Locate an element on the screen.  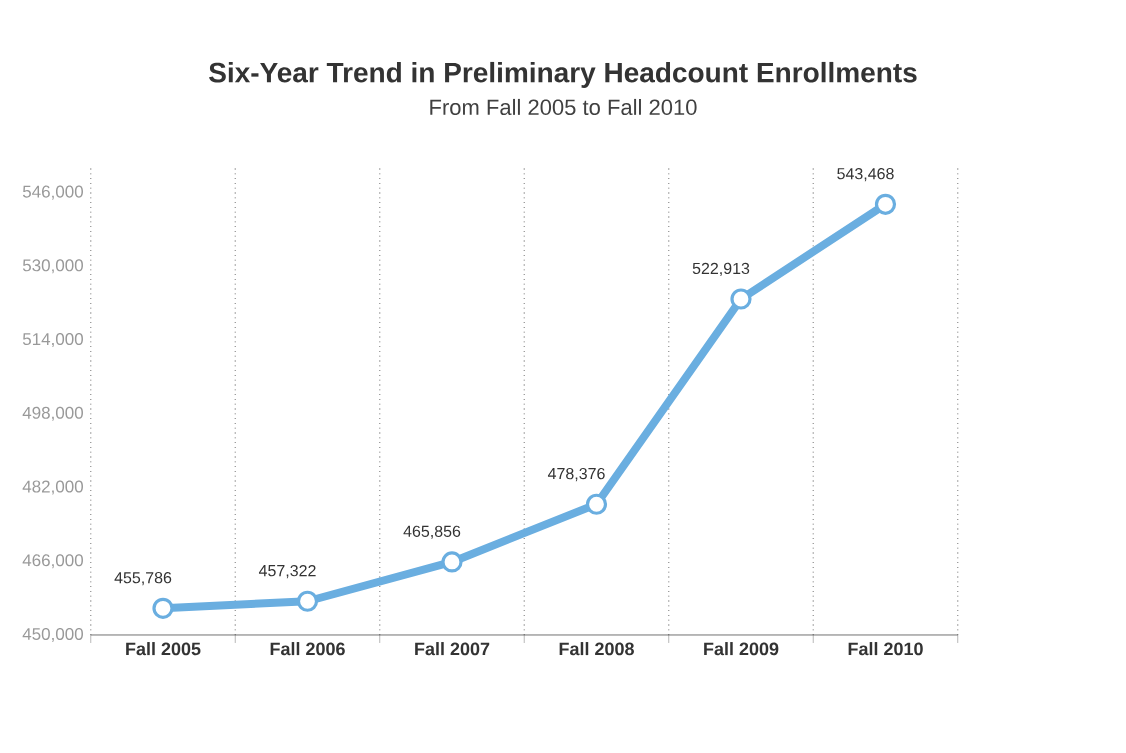
x-tick-label: Fall 2010 is located at coordinates (885, 649).